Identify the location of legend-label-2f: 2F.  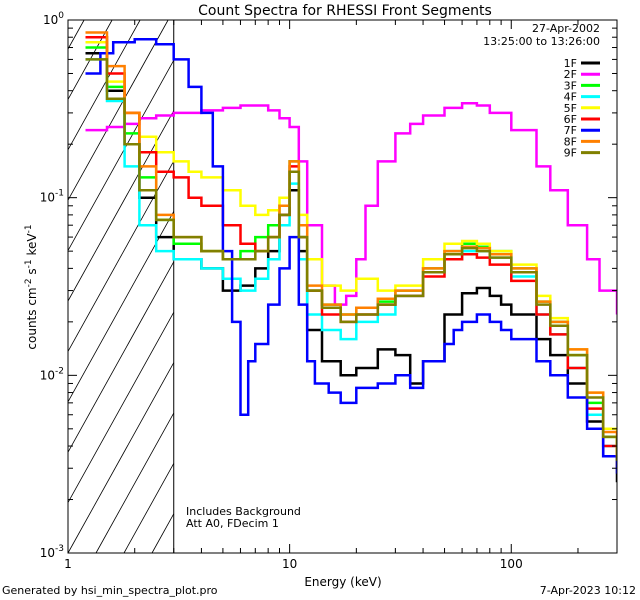
(570, 74).